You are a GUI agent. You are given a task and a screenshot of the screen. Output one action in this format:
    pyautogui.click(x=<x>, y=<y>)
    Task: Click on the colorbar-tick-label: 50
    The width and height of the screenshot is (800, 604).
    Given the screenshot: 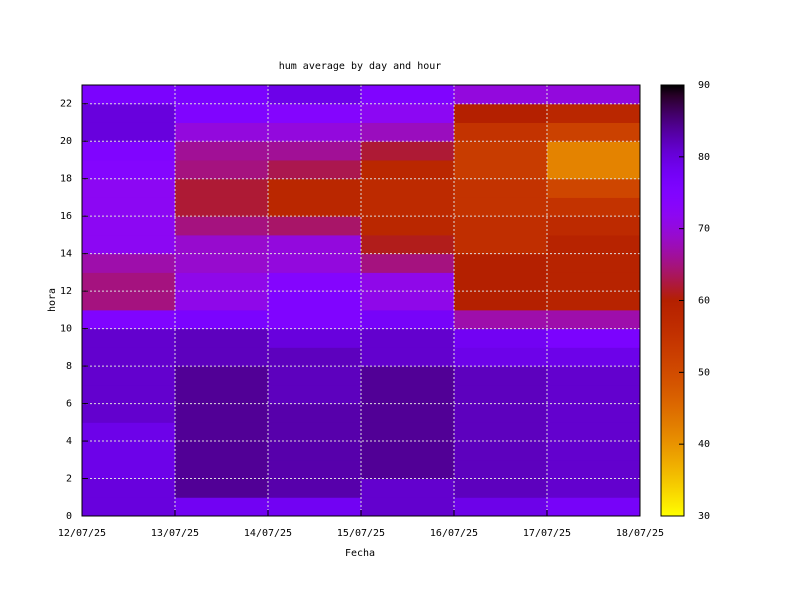 What is the action you would take?
    pyautogui.click(x=704, y=372)
    